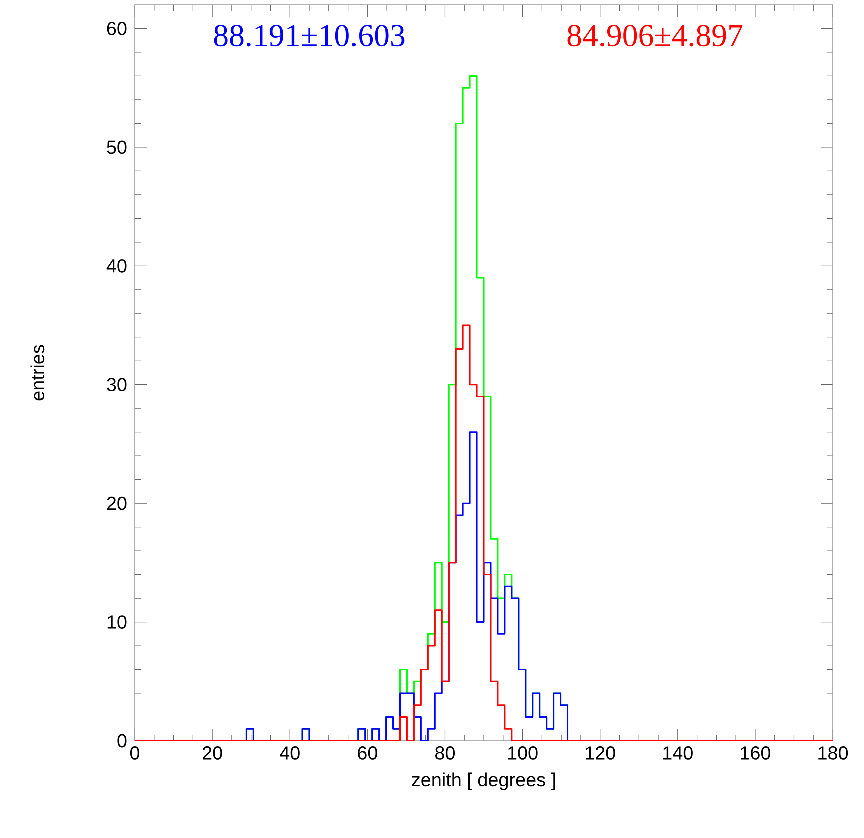 This screenshot has width=864, height=838. What do you see at coordinates (117, 385) in the screenshot?
I see `y-tick-label: 30` at bounding box center [117, 385].